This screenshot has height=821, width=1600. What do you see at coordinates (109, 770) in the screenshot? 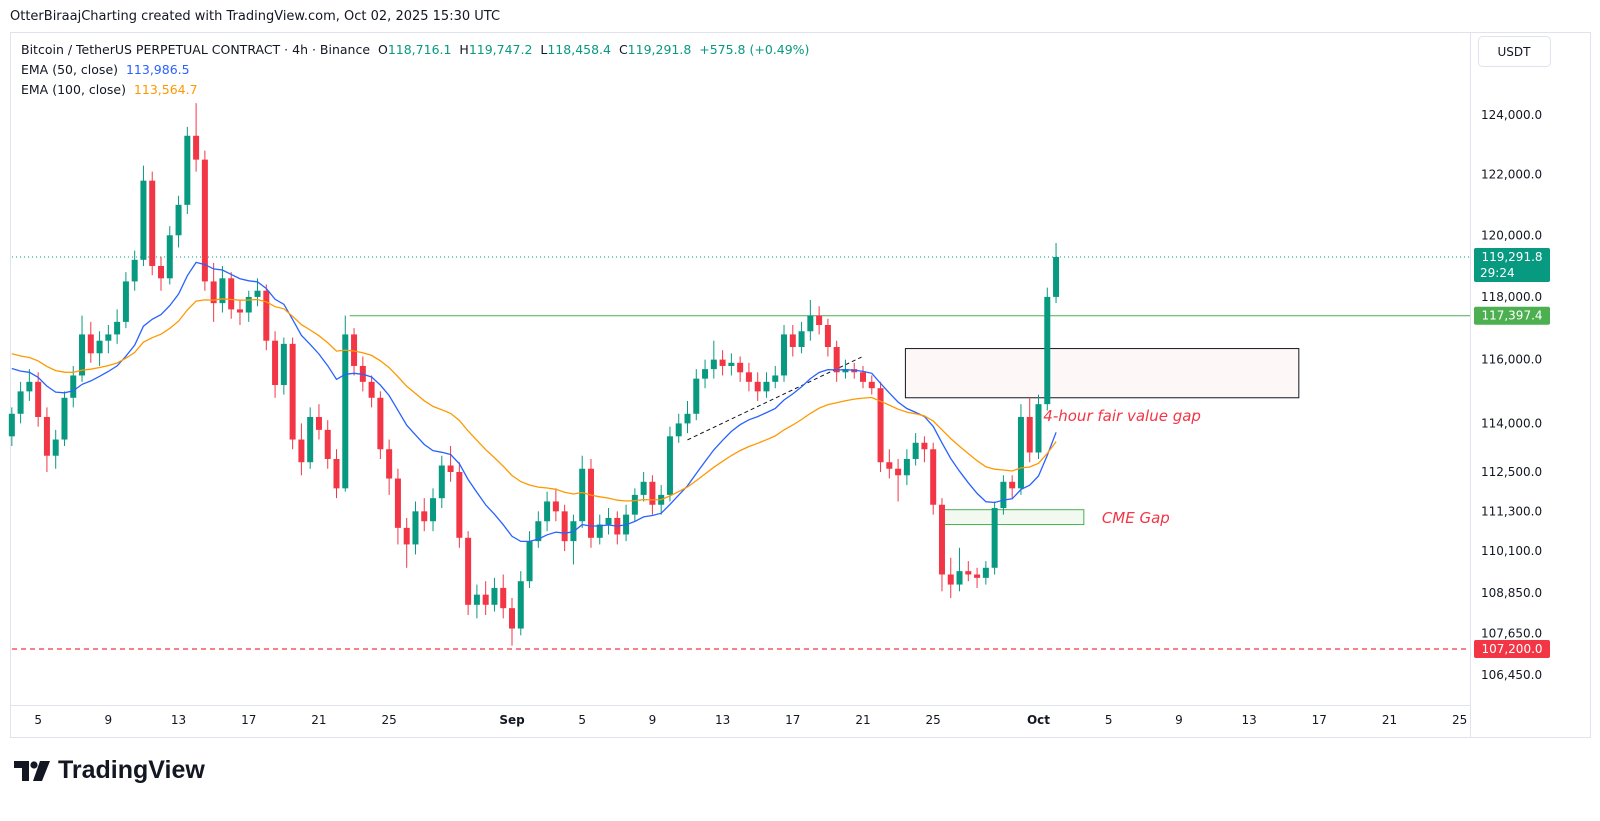
I see `tradingview-logo: TradingView` at bounding box center [109, 770].